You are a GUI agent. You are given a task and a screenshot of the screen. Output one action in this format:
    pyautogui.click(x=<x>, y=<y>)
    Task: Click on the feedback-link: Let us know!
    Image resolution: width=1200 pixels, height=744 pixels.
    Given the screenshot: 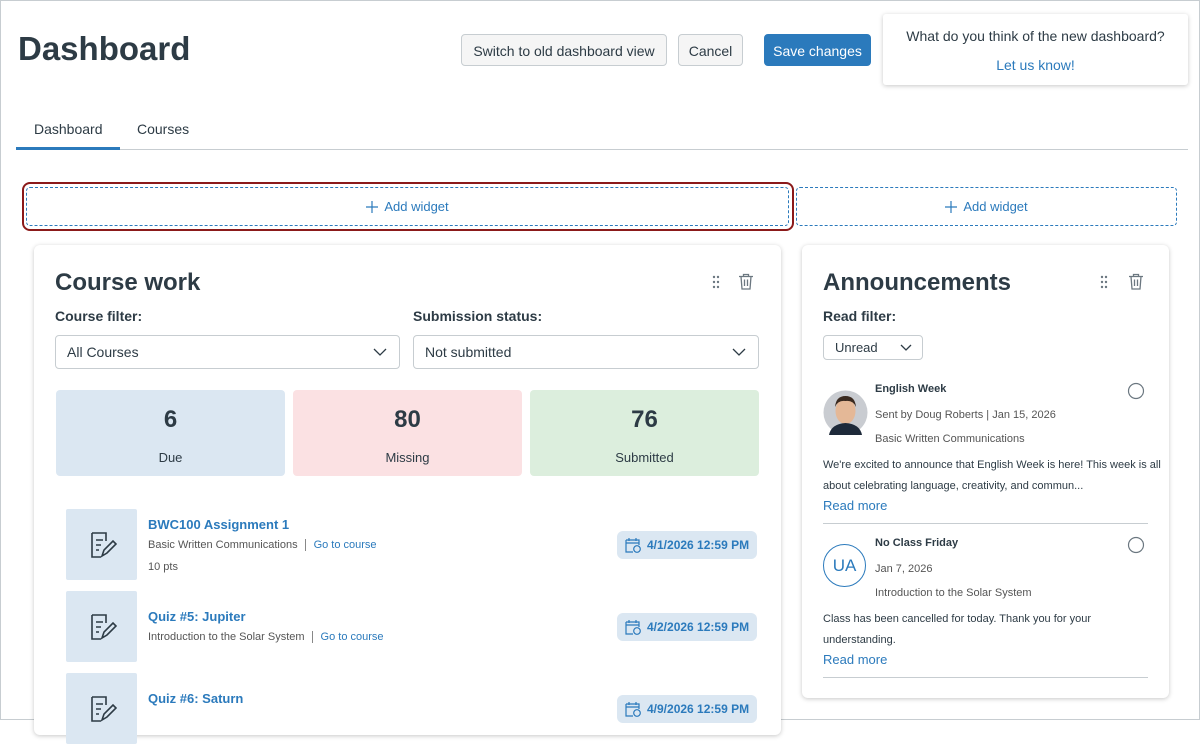 What is the action you would take?
    pyautogui.click(x=1035, y=65)
    